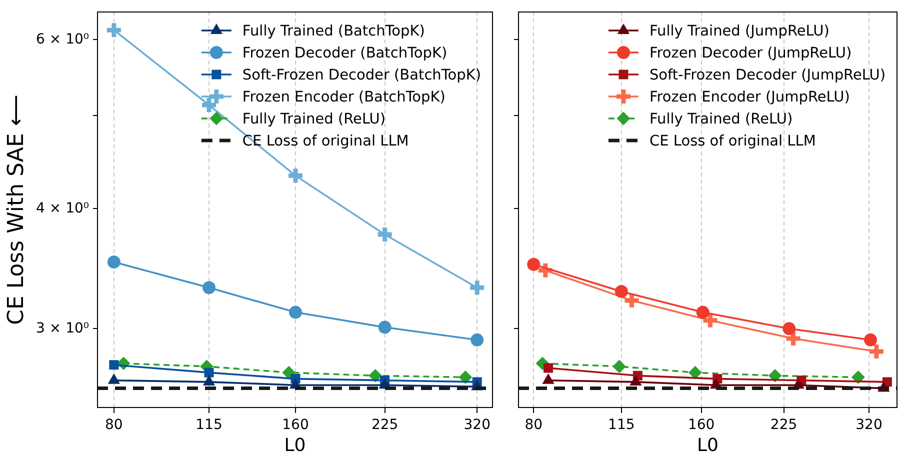  I want to click on legend-label: Frozen Decoder (JumpReLU), so click(750, 53).